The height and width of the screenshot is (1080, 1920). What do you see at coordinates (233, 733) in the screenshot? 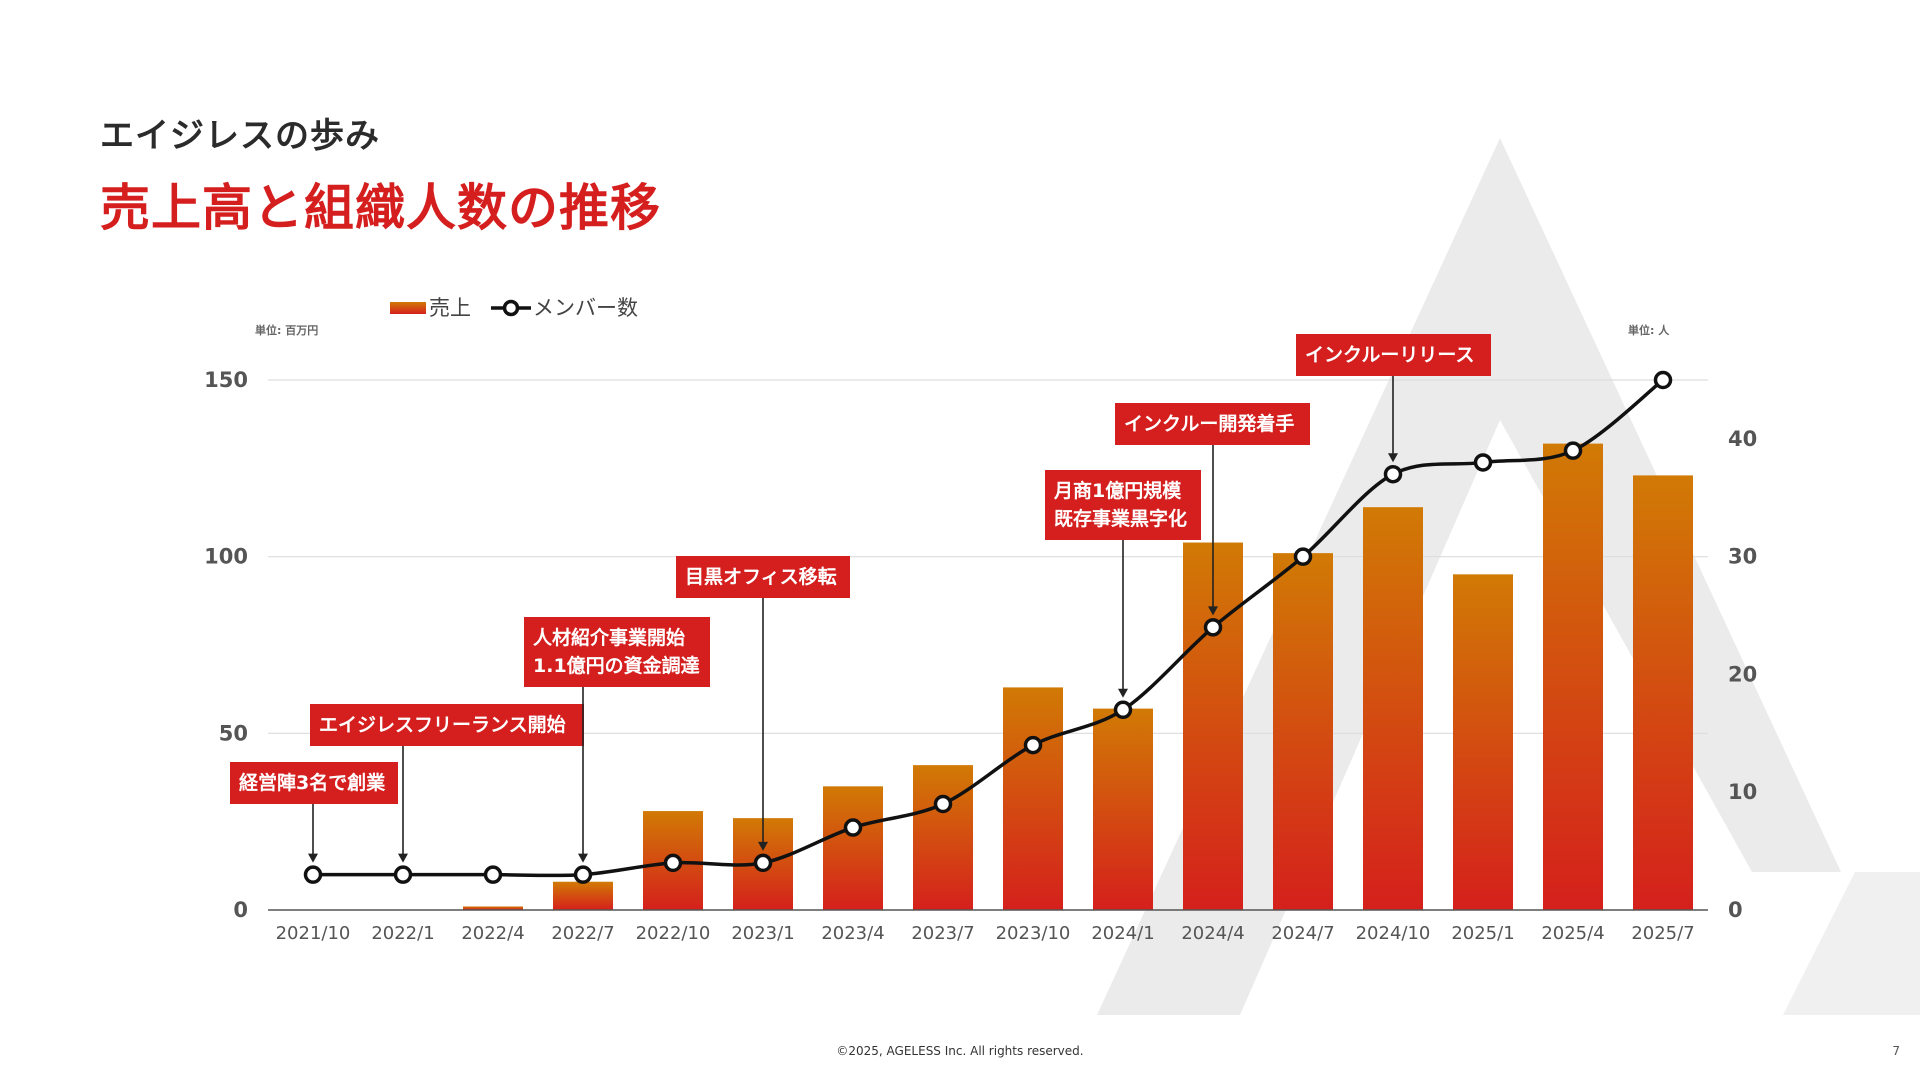
I see `y-left-tick-label: 50` at bounding box center [233, 733].